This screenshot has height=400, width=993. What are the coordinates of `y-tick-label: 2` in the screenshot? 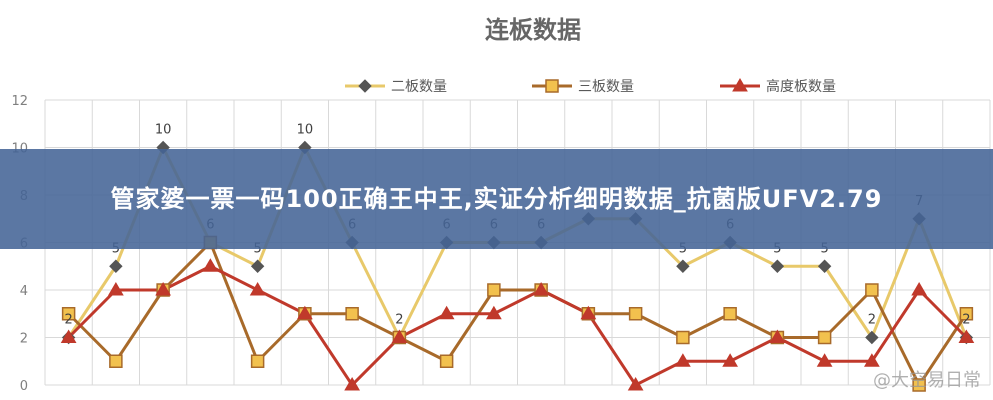 It's located at (24, 339).